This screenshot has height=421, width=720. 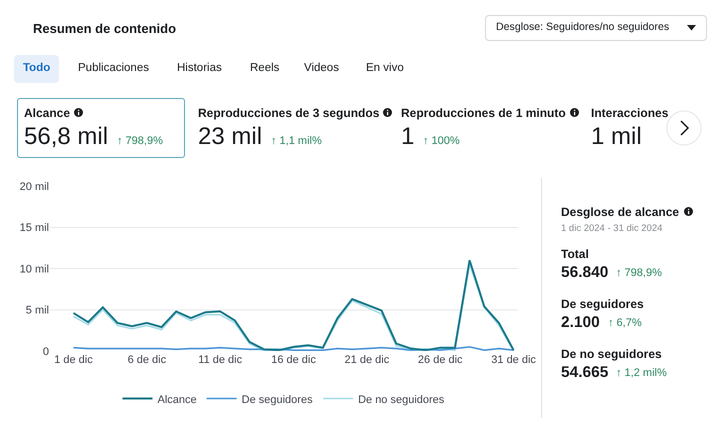 What do you see at coordinates (641, 373) in the screenshot?
I see `text: ↑ 1,2 mil%` at bounding box center [641, 373].